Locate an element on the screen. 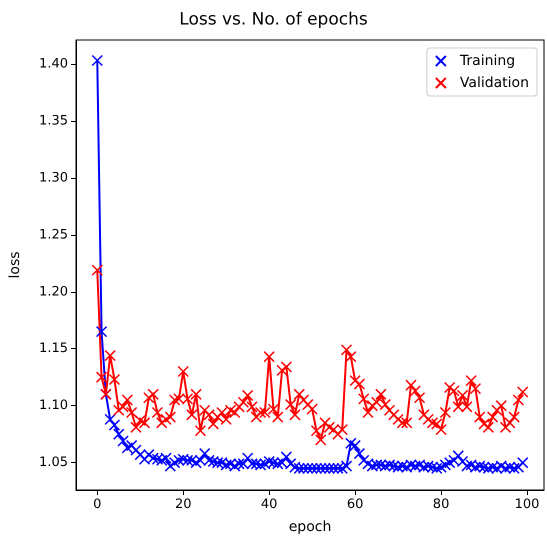 This screenshot has height=549, width=547. y-tick-label: 1.25 is located at coordinates (53, 234).